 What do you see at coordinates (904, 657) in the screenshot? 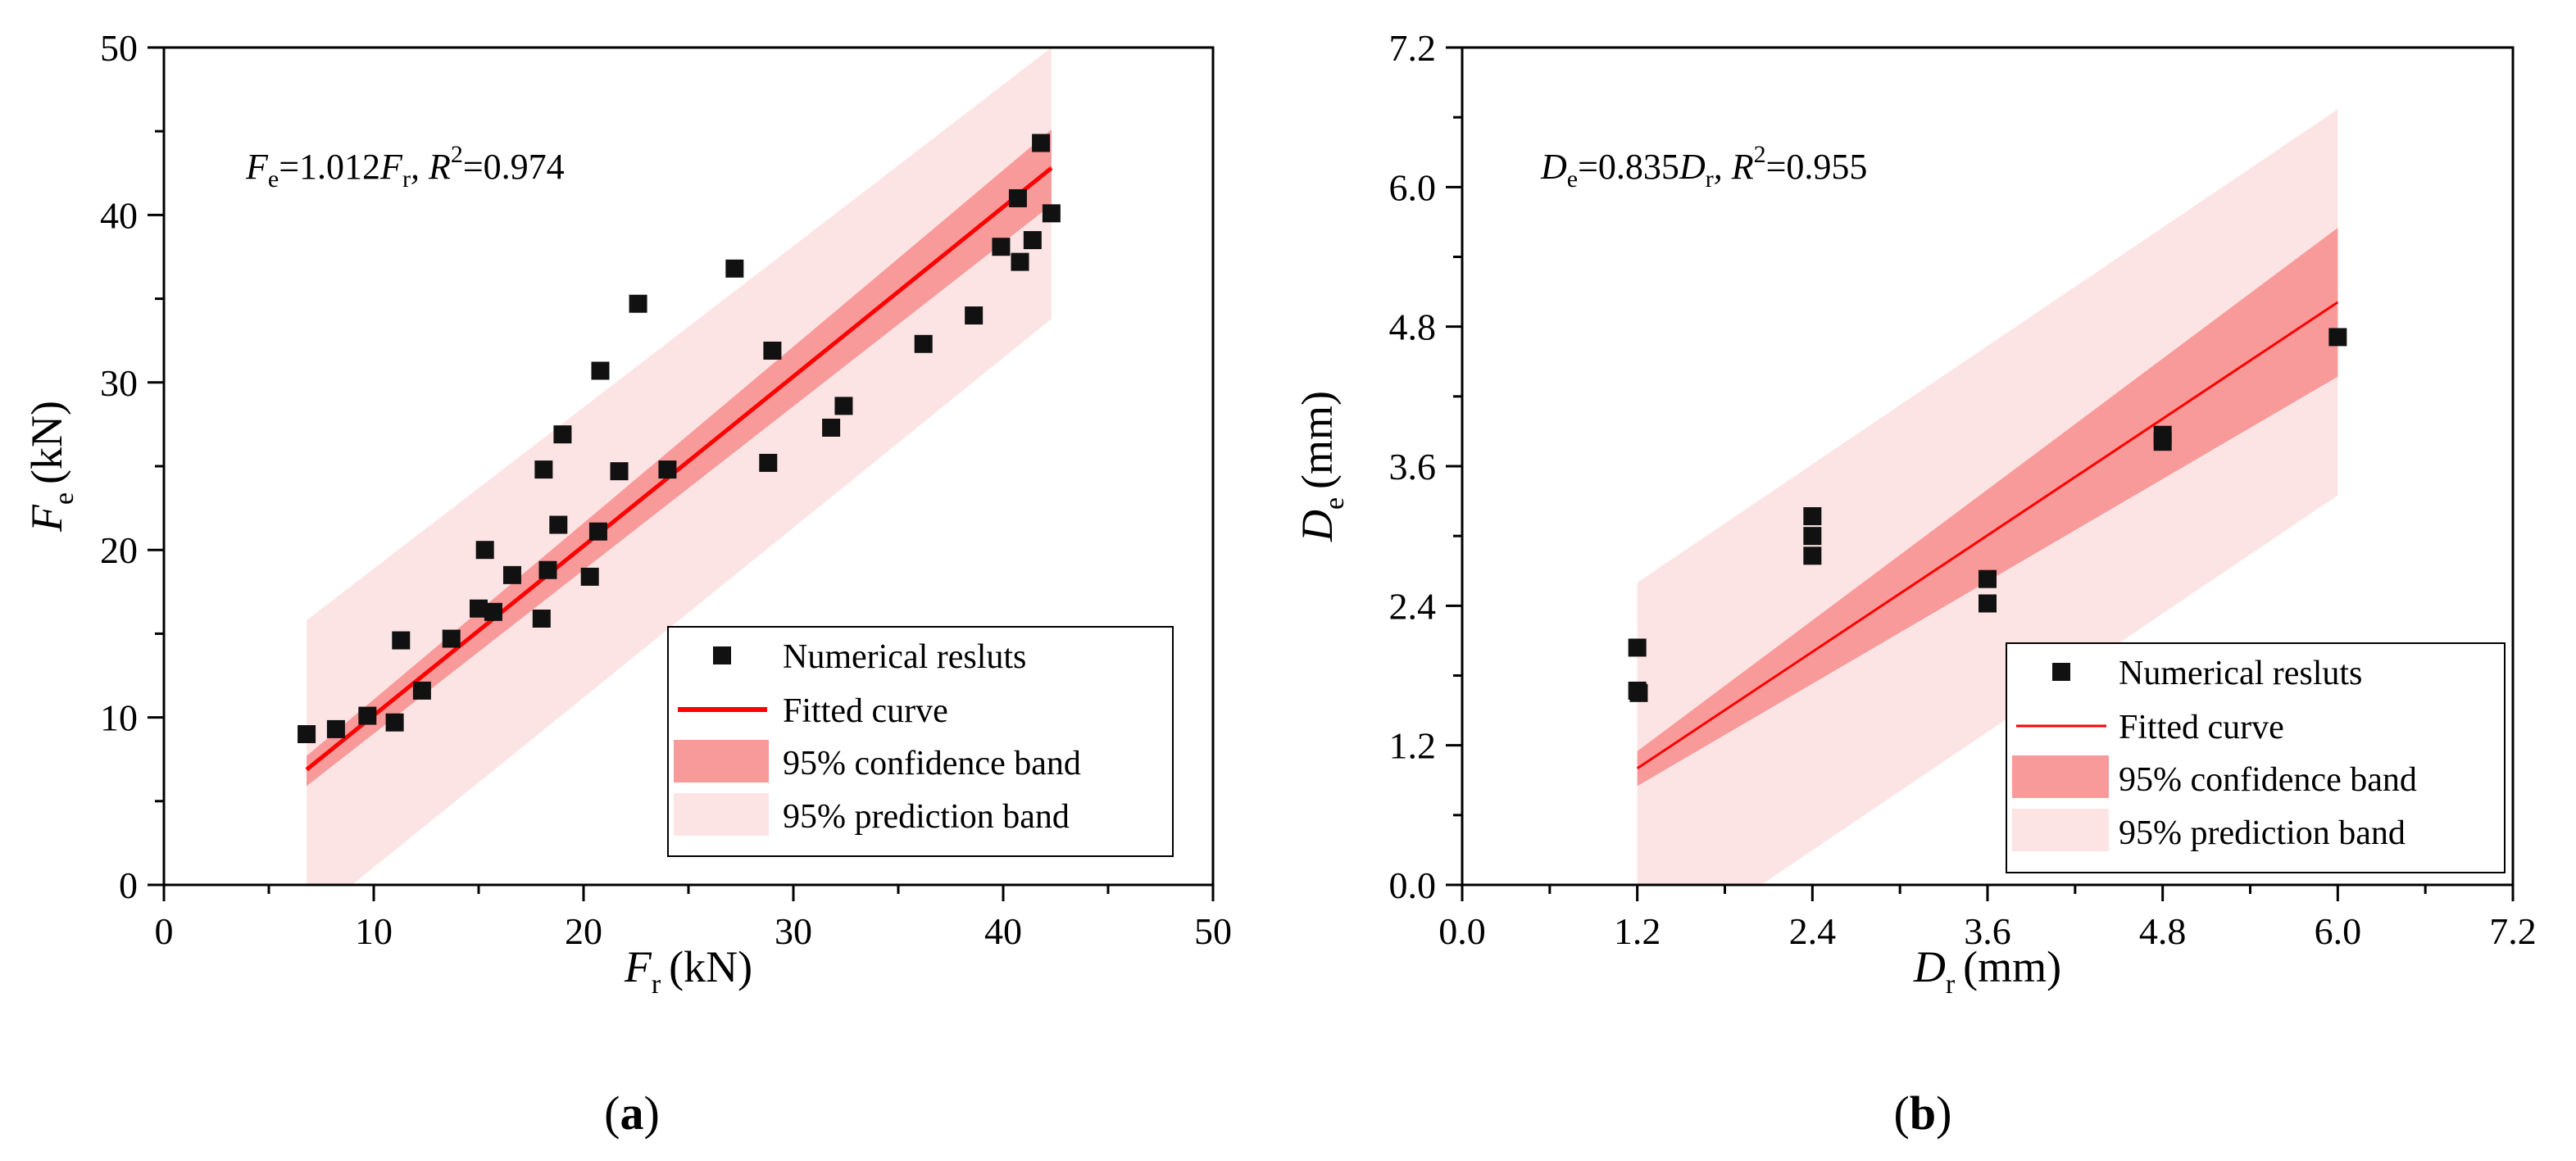
I see `legend-label-numerical-a: Numerical resluts` at bounding box center [904, 657].